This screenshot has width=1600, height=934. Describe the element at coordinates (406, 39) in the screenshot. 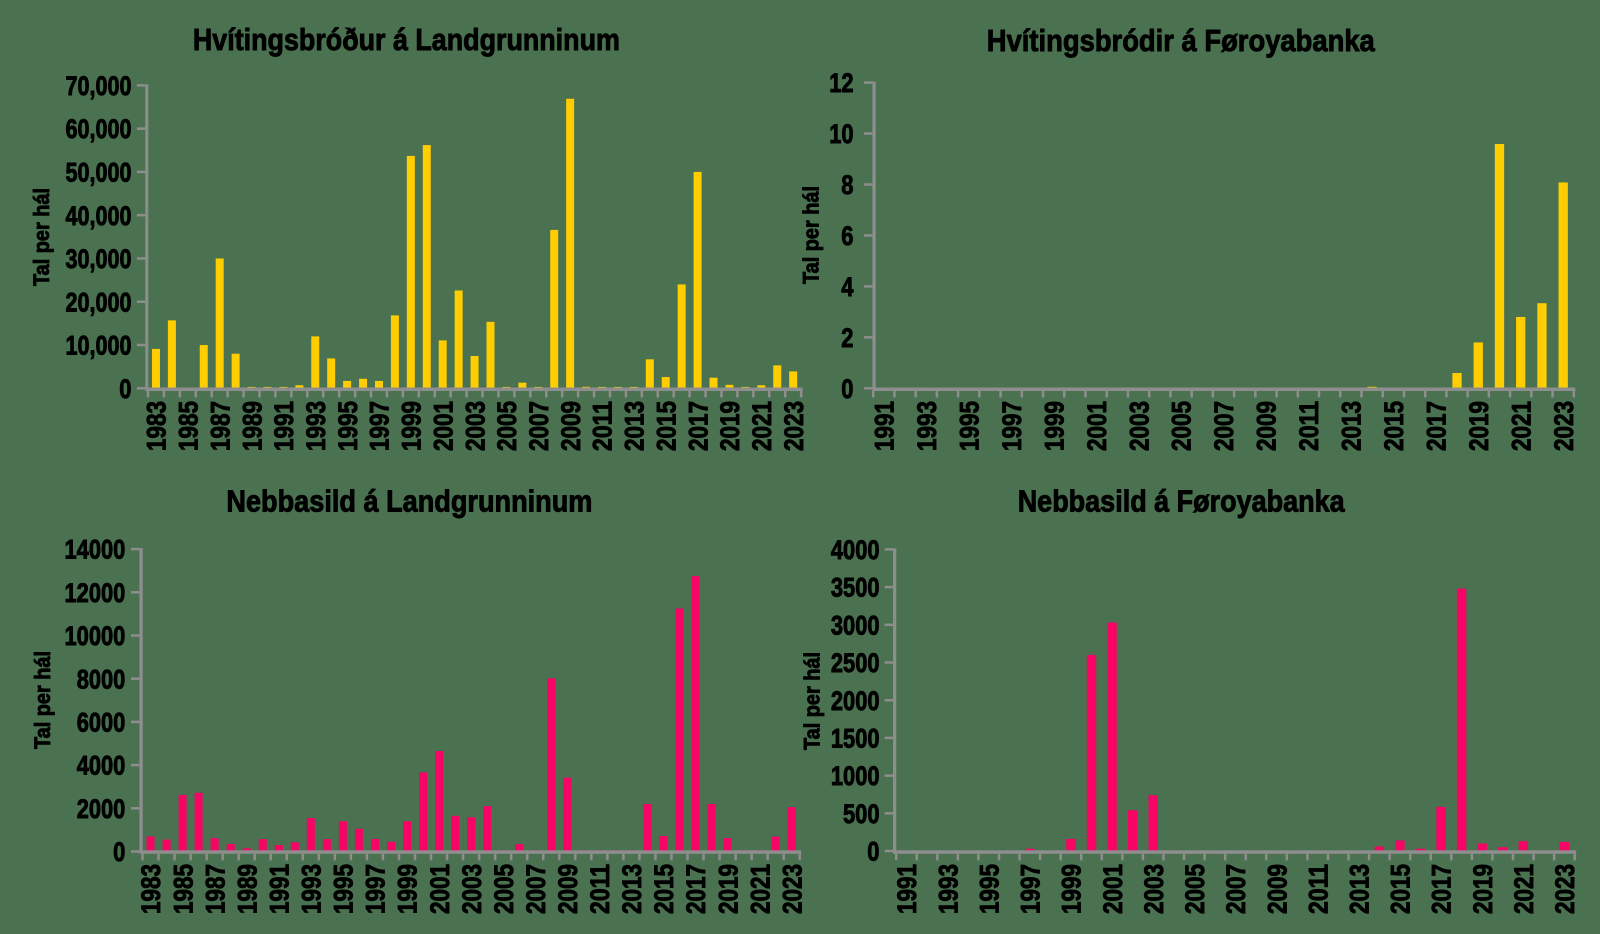

I see `svg-text:Hvítingsbróður á Landgrunninu: Hvítingsbróður á Landgrunninum` at that location.